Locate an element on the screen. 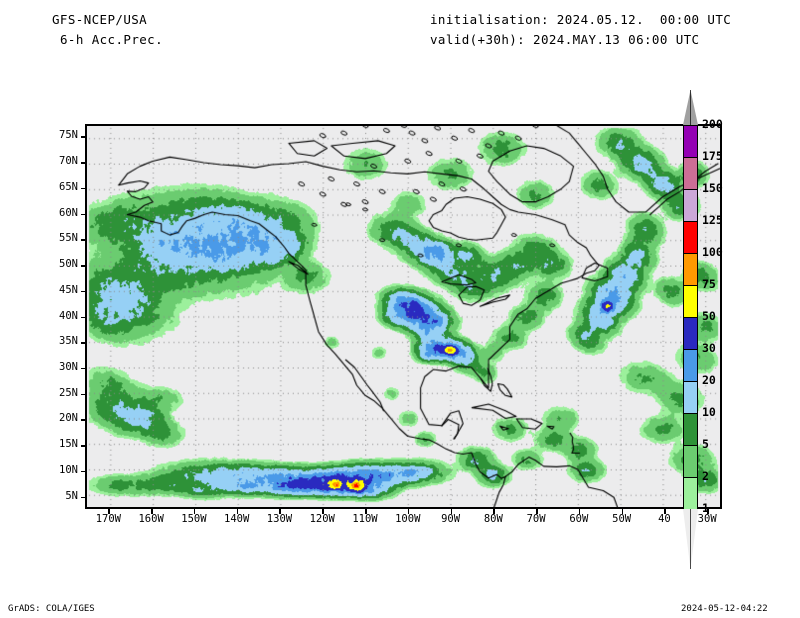 This screenshot has height=618, width=800. lon-tick-label: 110W is located at coordinates (365, 519).